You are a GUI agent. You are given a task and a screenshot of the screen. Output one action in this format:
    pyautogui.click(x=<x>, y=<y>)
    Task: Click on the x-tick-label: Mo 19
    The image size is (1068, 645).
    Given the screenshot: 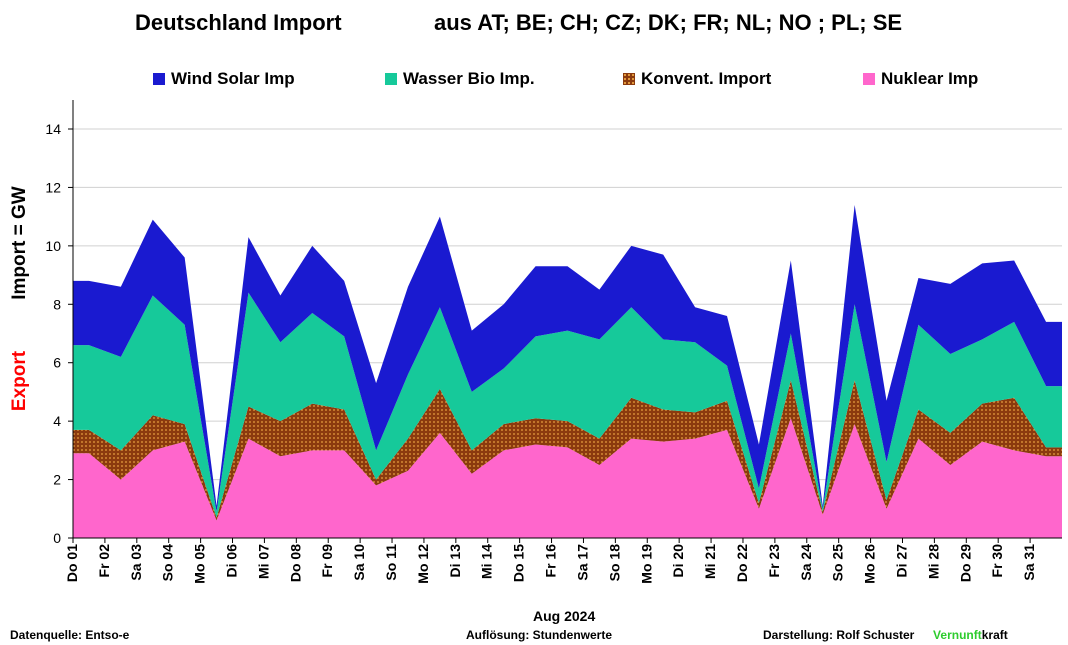 What is the action you would take?
    pyautogui.click(x=646, y=564)
    